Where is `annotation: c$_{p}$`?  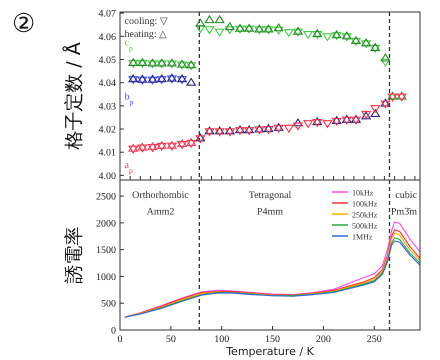
annotation: c$_{p}$ is located at coordinates (128, 45).